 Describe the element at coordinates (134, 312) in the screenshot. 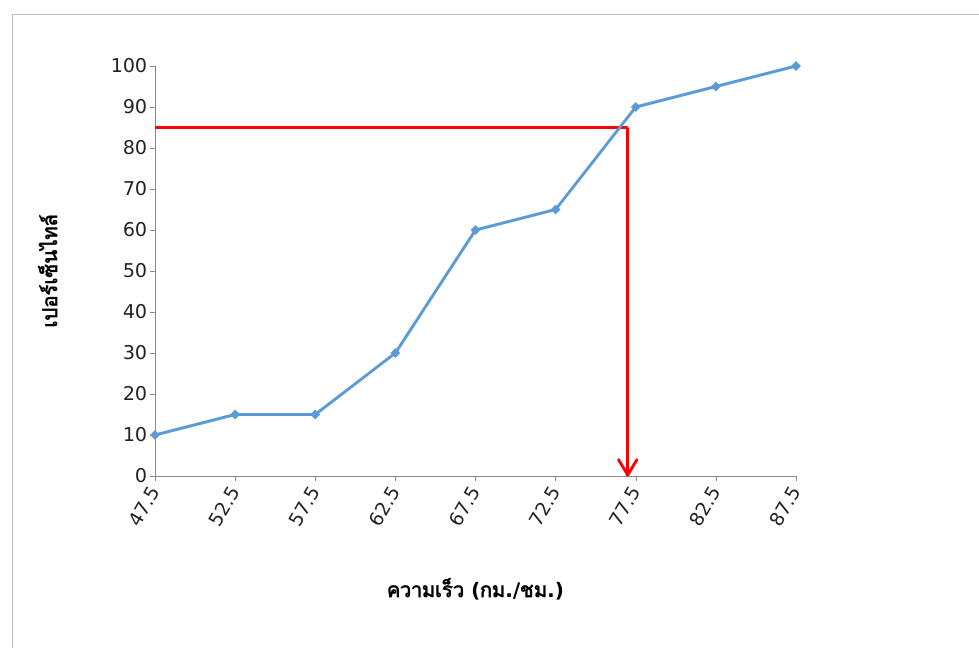

I see `y-tick-label: 40` at that location.